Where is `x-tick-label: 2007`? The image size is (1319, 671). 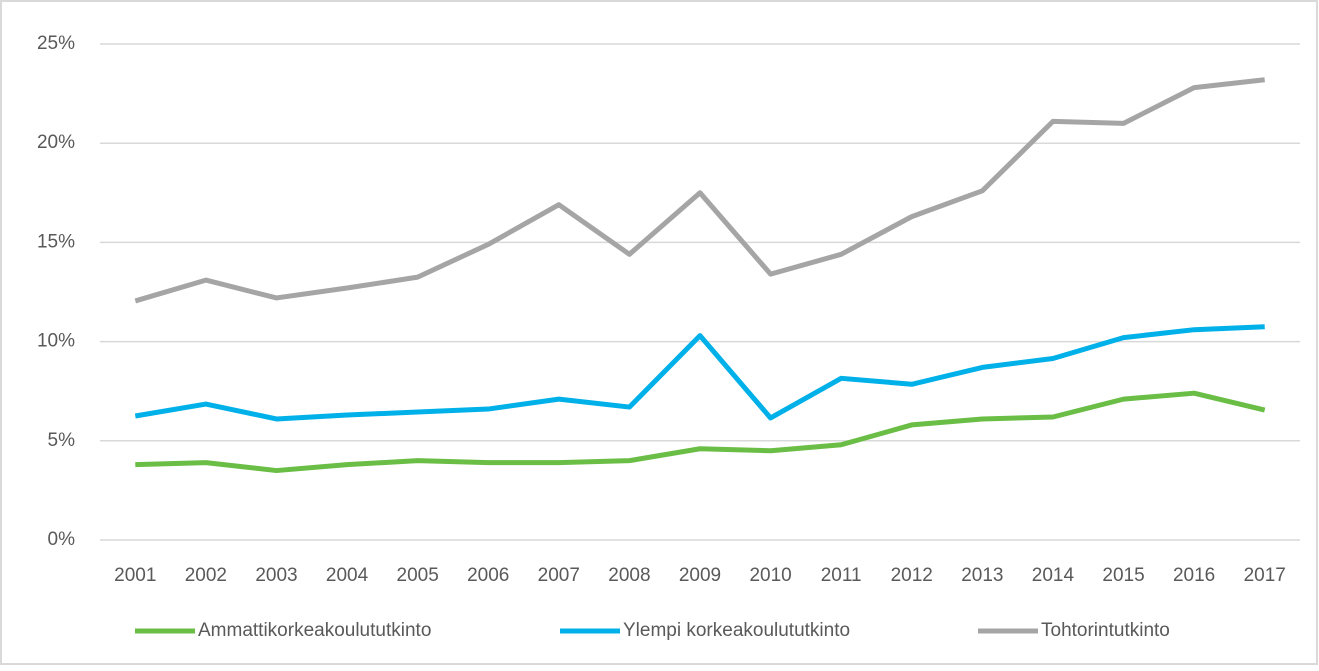 x-tick-label: 2007 is located at coordinates (559, 575).